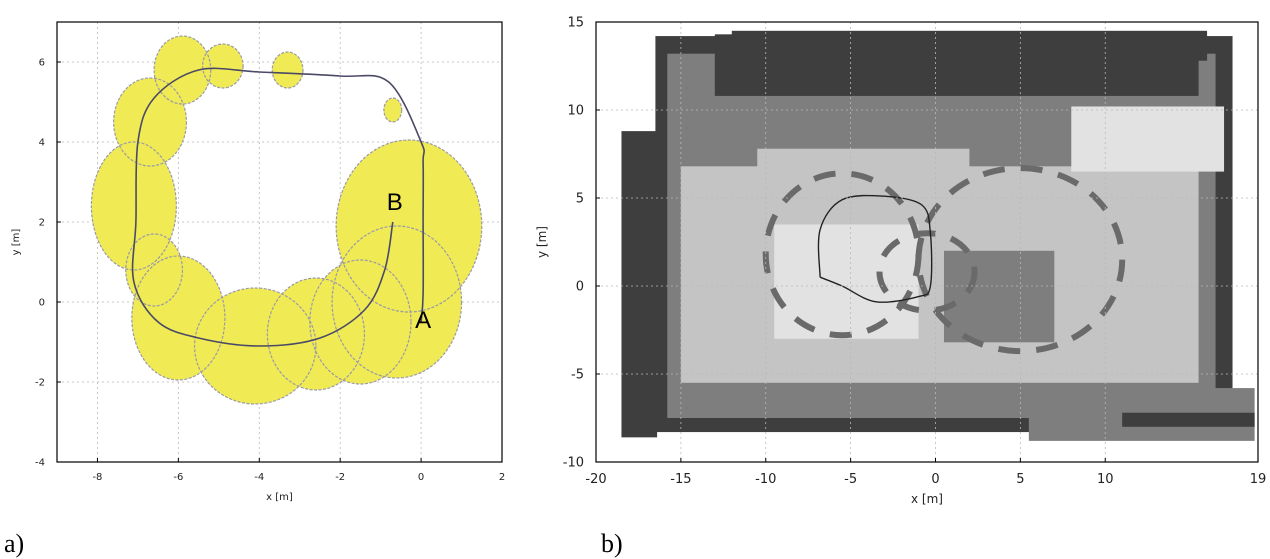  Describe the element at coordinates (925, 479) in the screenshot. I see `x-tick-labels-b: -20 -15 -10 -5 0 5 10 19` at that location.